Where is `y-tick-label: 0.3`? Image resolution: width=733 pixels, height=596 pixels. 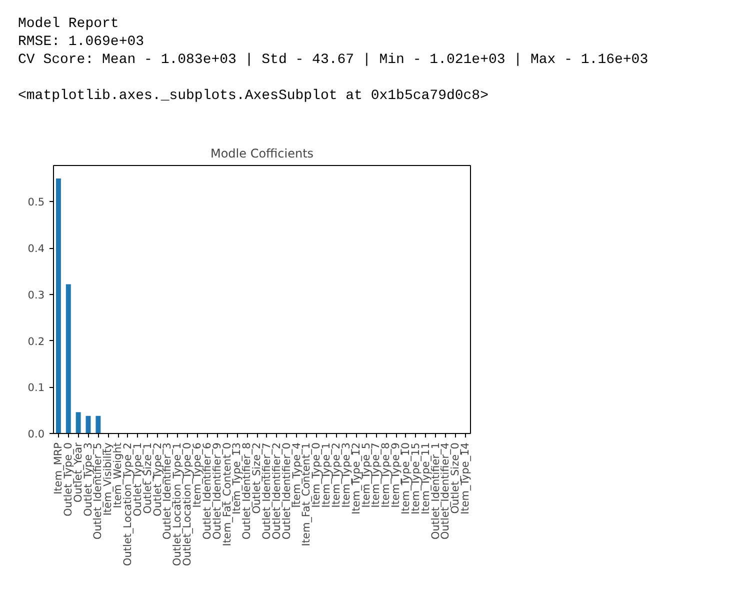
y-tick-label: 0.3 is located at coordinates (36, 295).